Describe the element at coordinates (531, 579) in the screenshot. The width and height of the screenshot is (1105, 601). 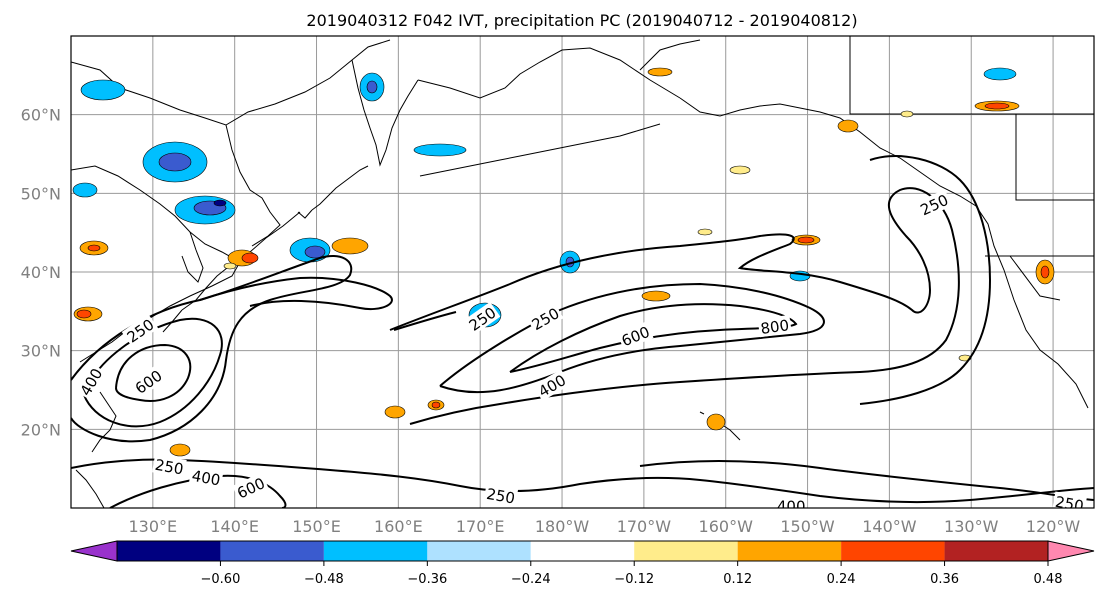
I see `colorbar-tick-label: −0.24` at that location.